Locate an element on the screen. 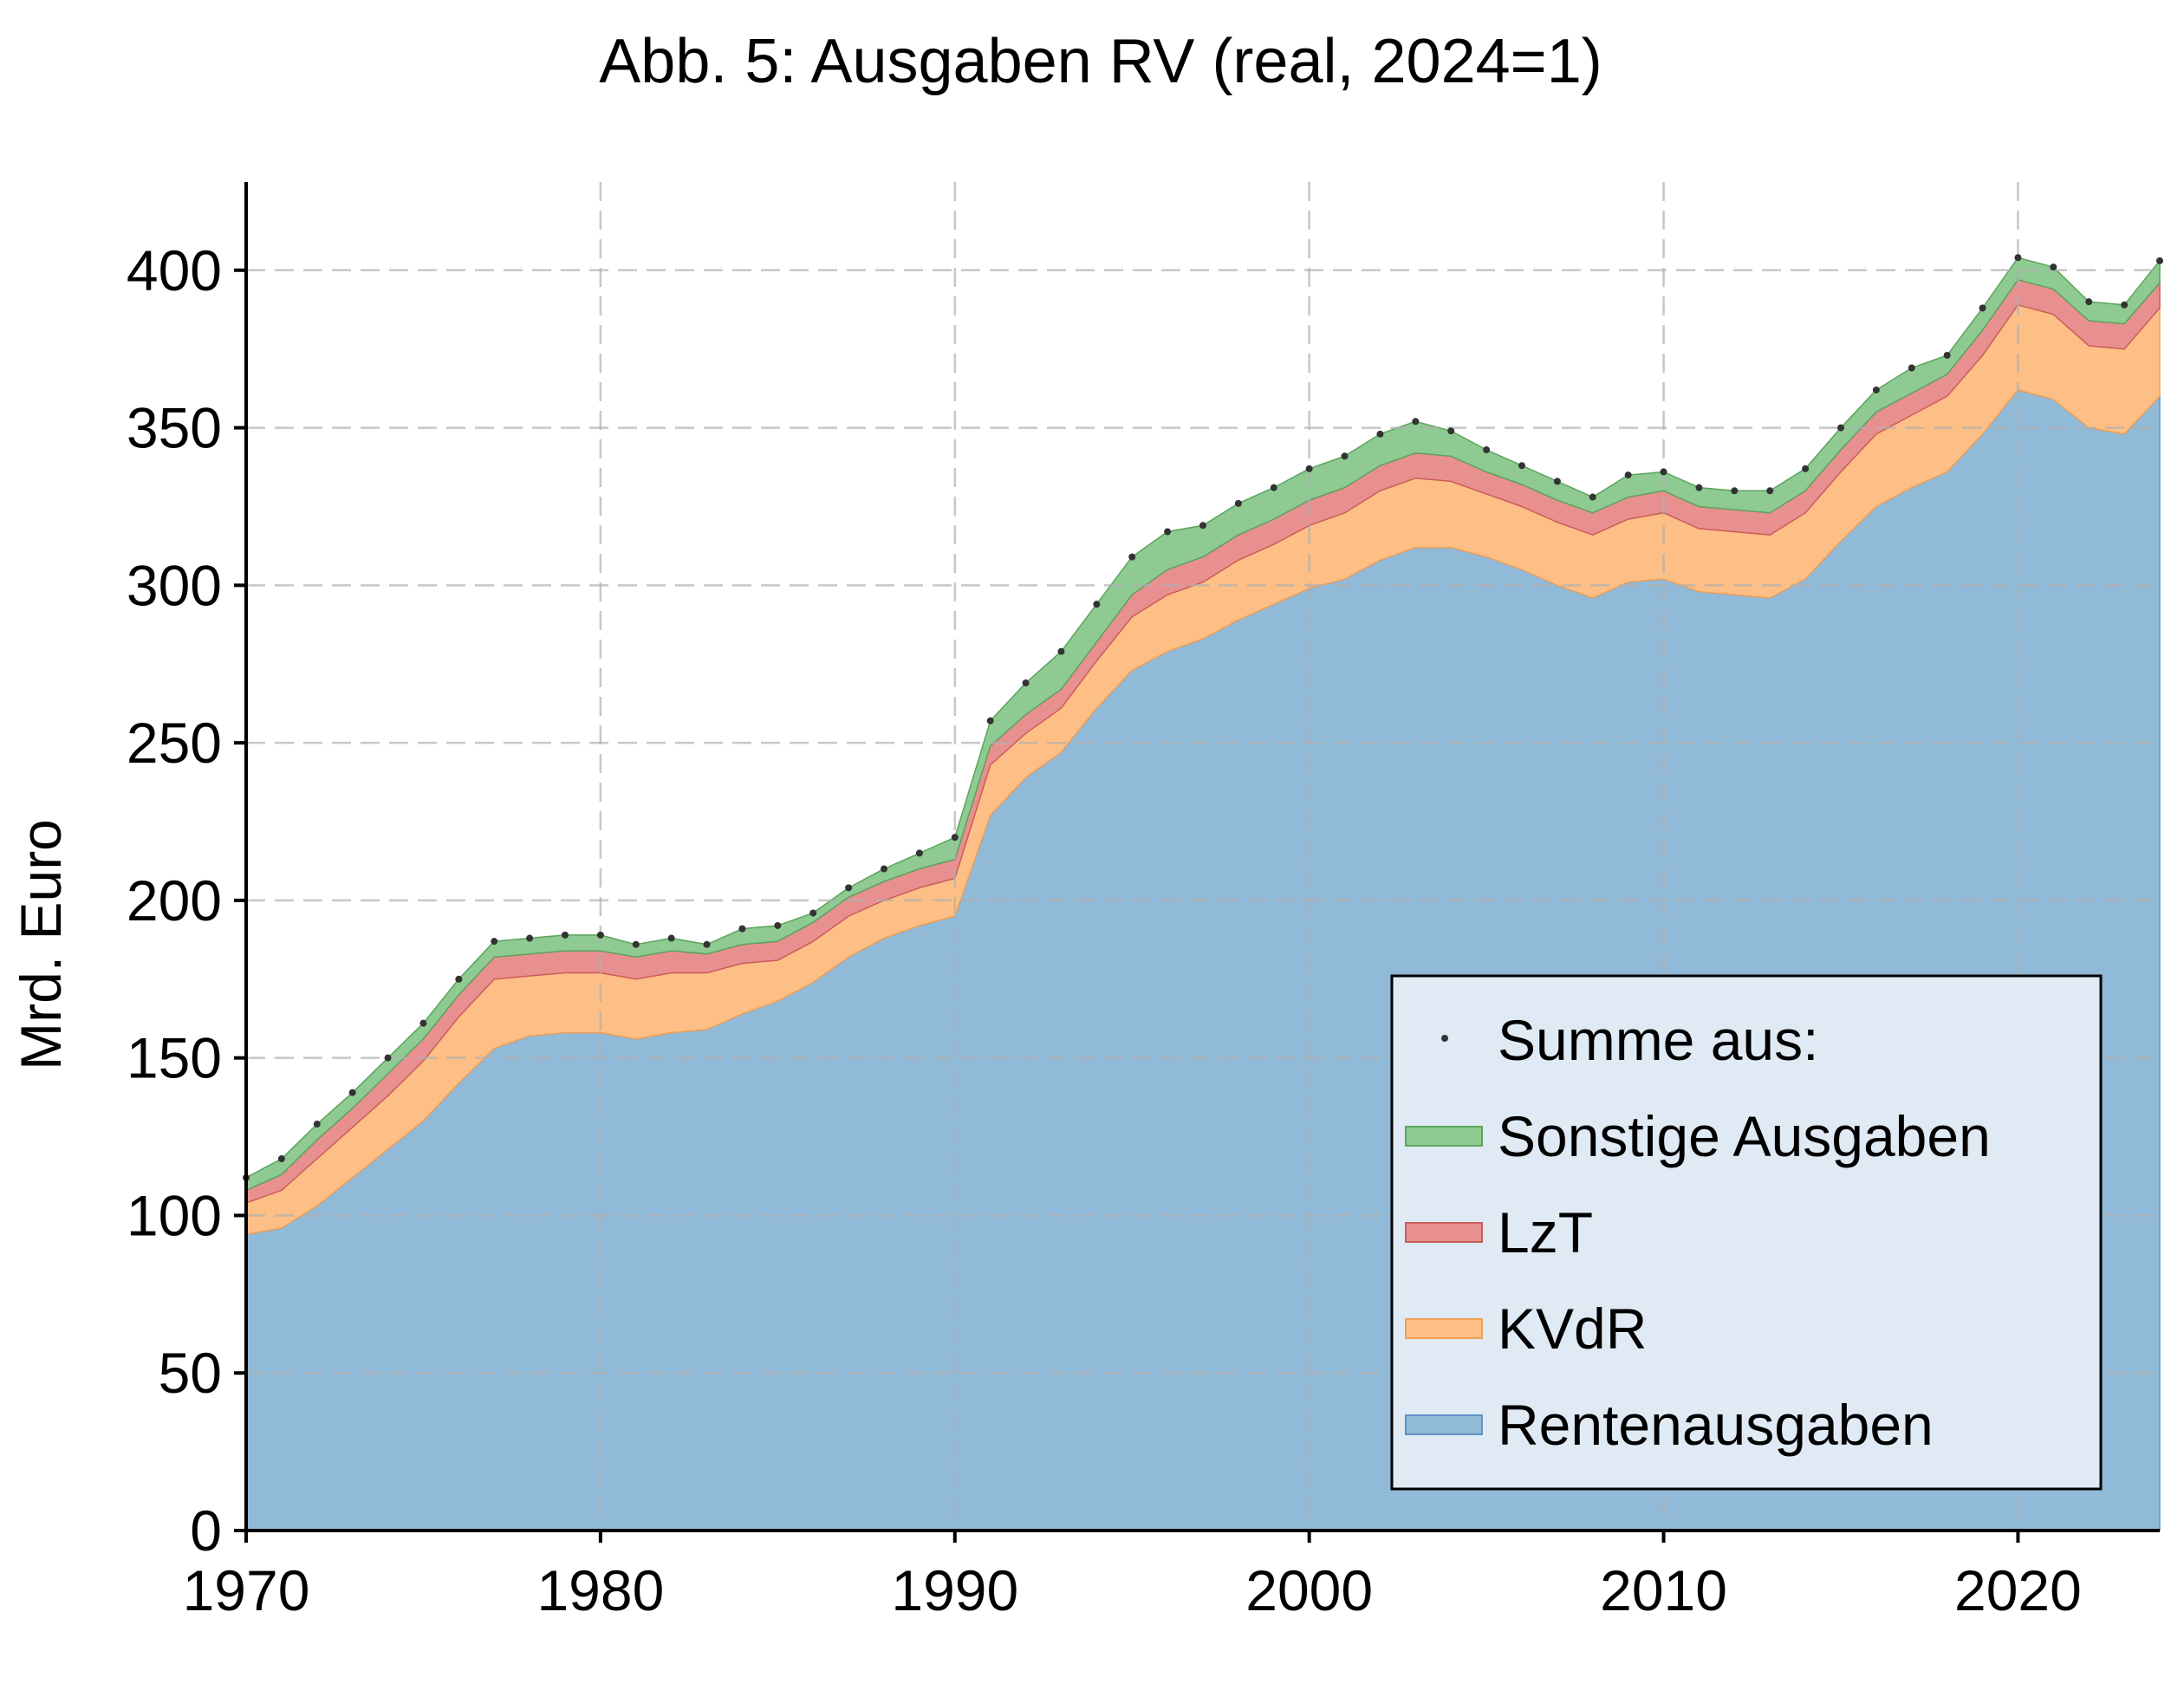  y-tick-label: 200 is located at coordinates (174, 900).